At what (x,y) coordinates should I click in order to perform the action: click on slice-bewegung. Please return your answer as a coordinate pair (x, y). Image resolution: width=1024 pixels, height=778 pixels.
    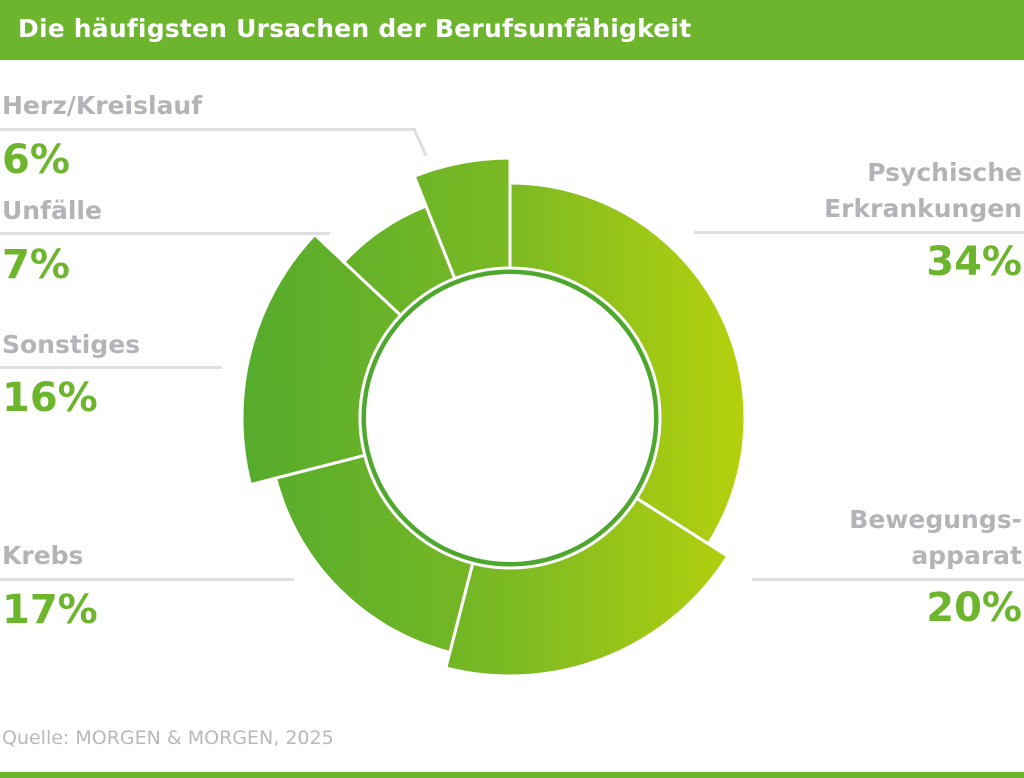
    Looking at the image, I should click on (587, 587).